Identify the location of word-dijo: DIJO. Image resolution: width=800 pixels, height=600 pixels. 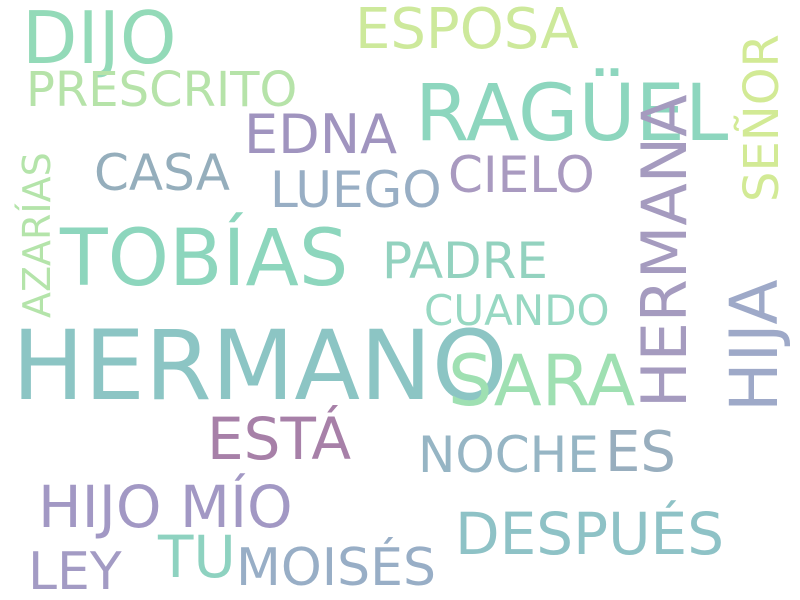
(99, 40).